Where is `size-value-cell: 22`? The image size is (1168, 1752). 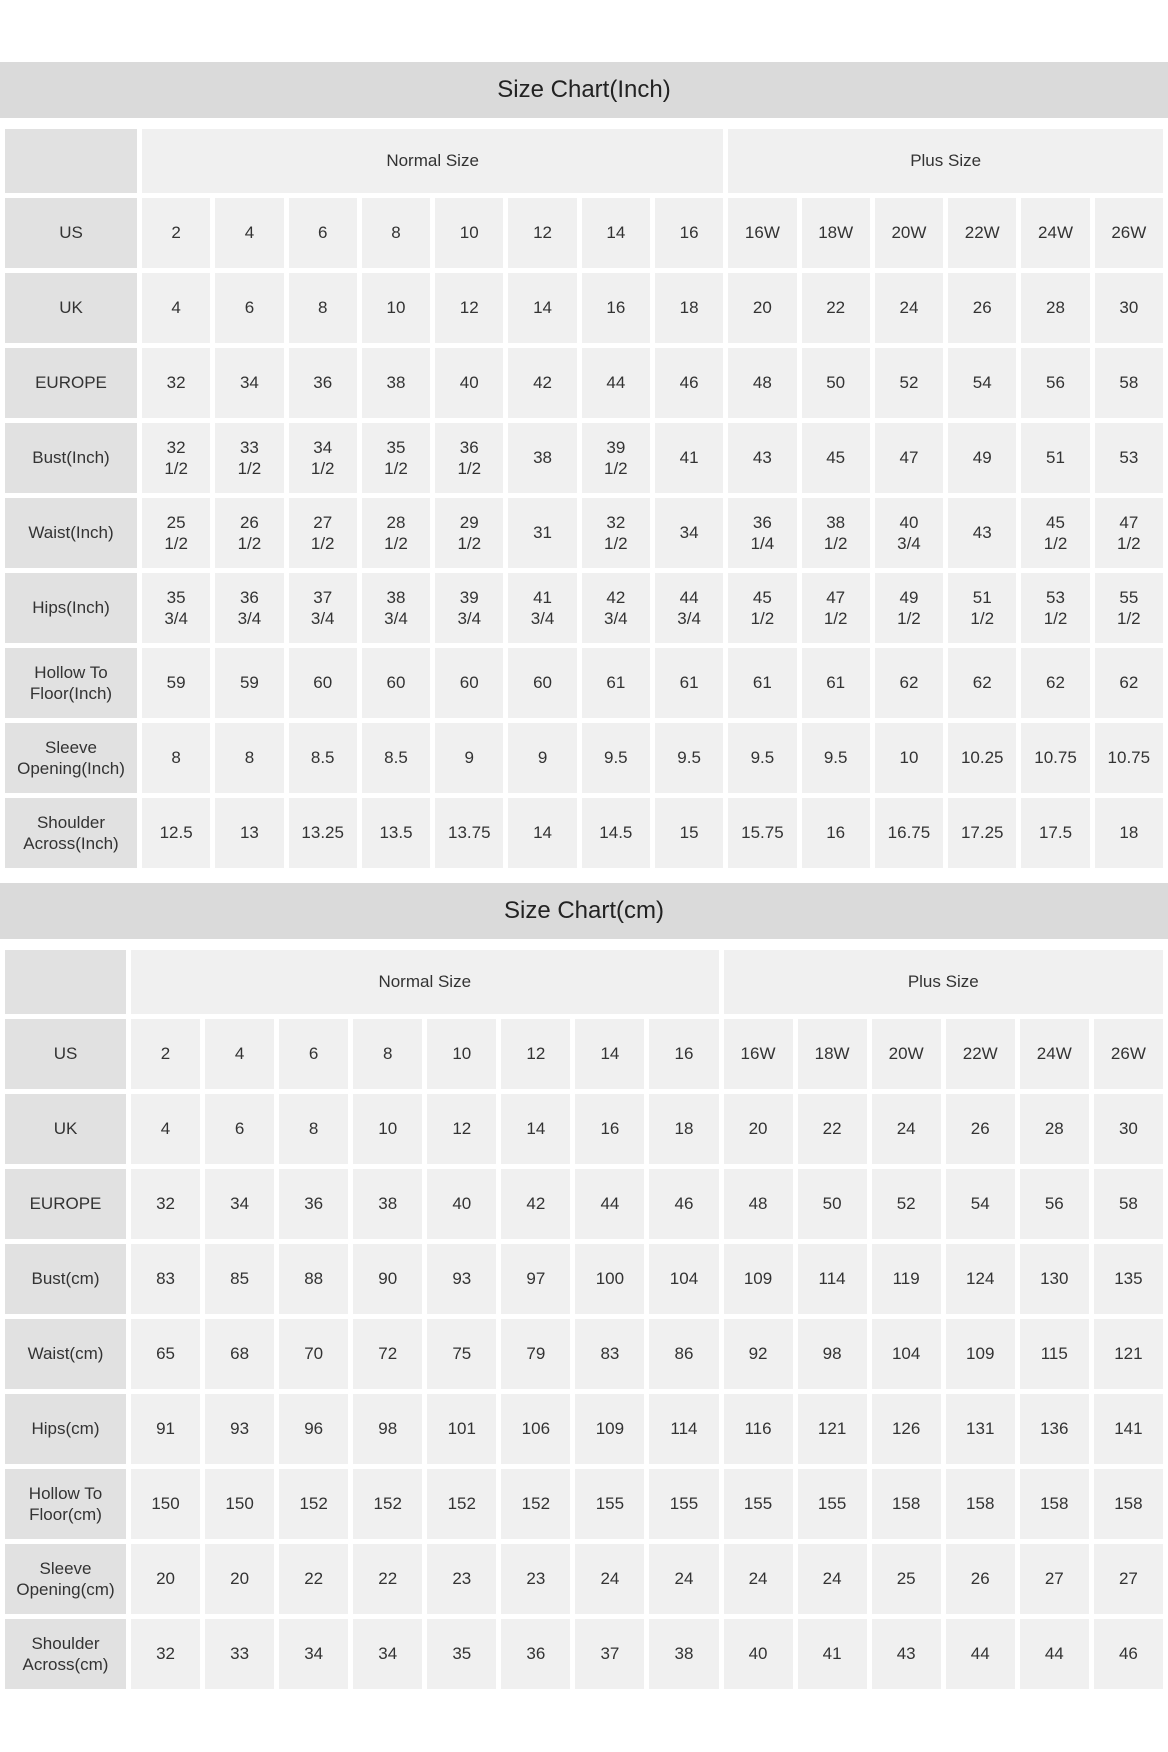
size-value-cell: 22 is located at coordinates (835, 308).